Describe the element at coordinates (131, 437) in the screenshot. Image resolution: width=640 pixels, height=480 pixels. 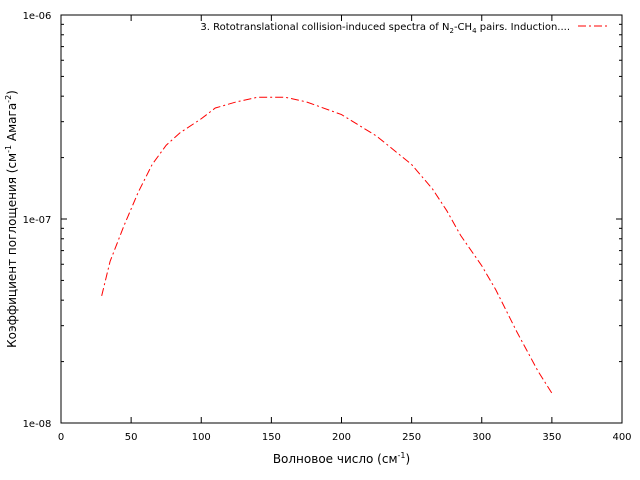
I see `x-tick-label: 50` at that location.